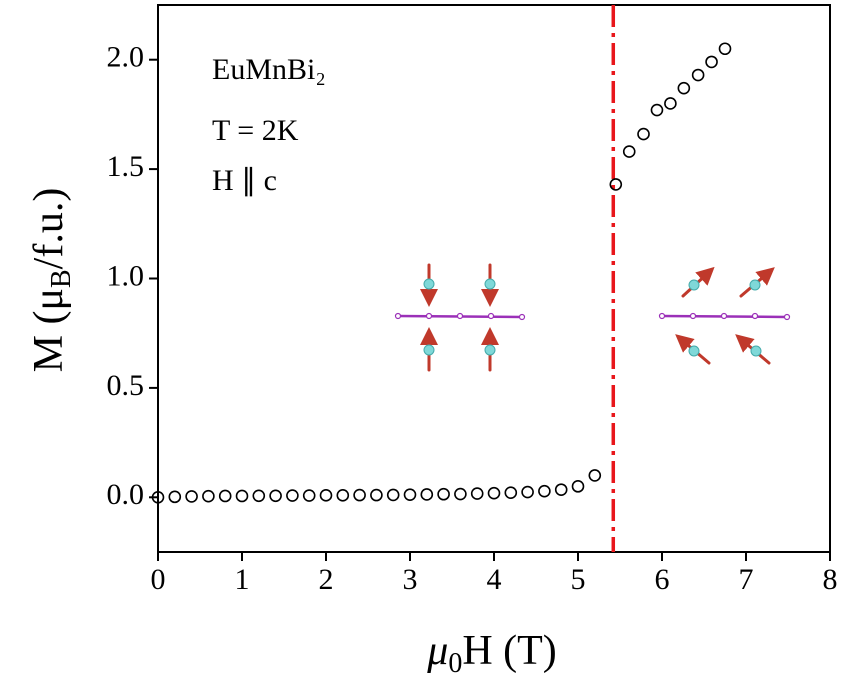  What do you see at coordinates (662, 579) in the screenshot?
I see `x-tick-label: 6` at bounding box center [662, 579].